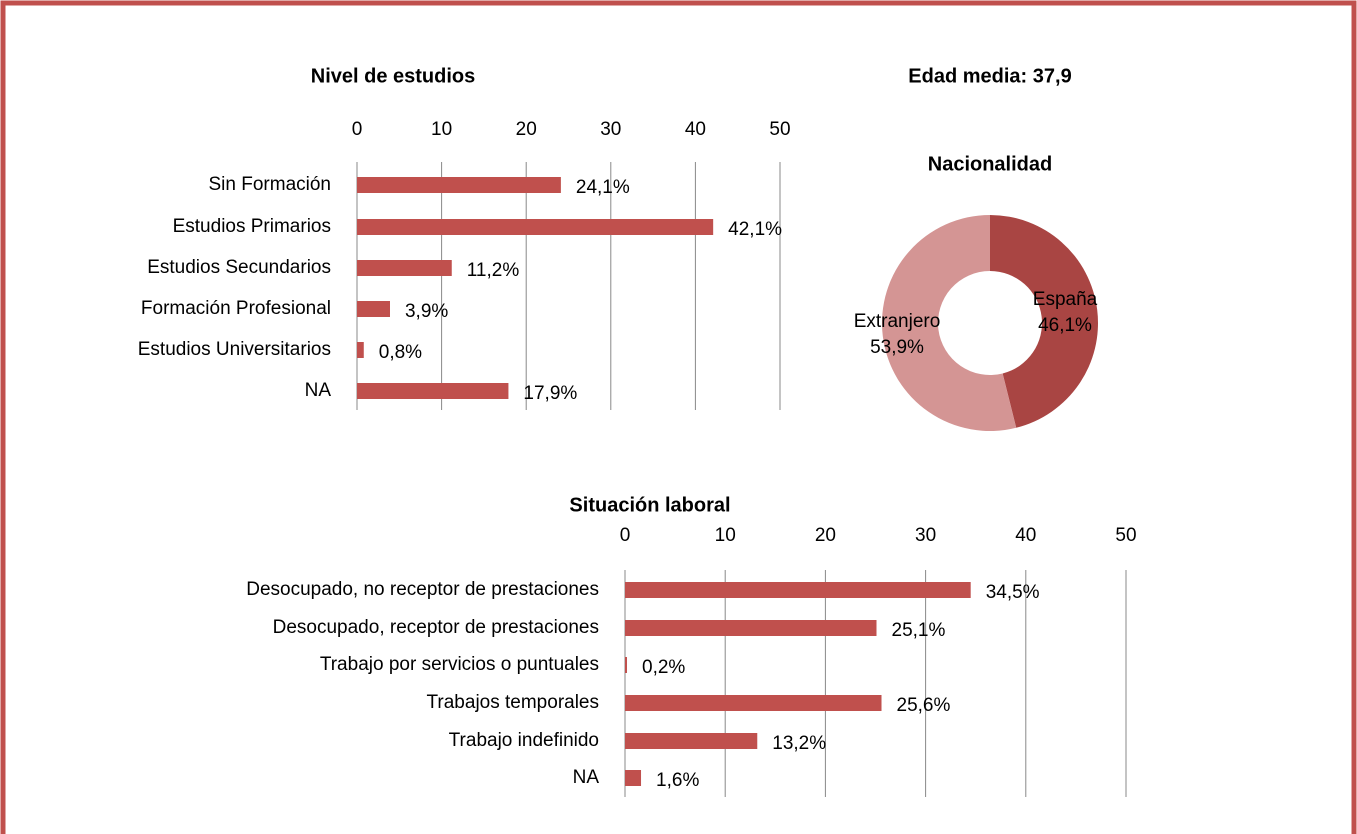  Describe the element at coordinates (924, 705) in the screenshot. I see `value-label: 25,6%` at that location.